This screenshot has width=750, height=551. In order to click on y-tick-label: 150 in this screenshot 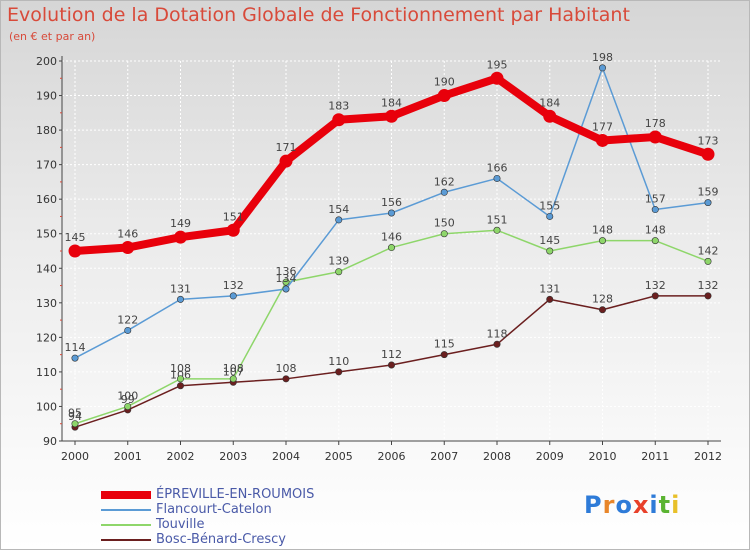, I will do `click(46, 234)`.